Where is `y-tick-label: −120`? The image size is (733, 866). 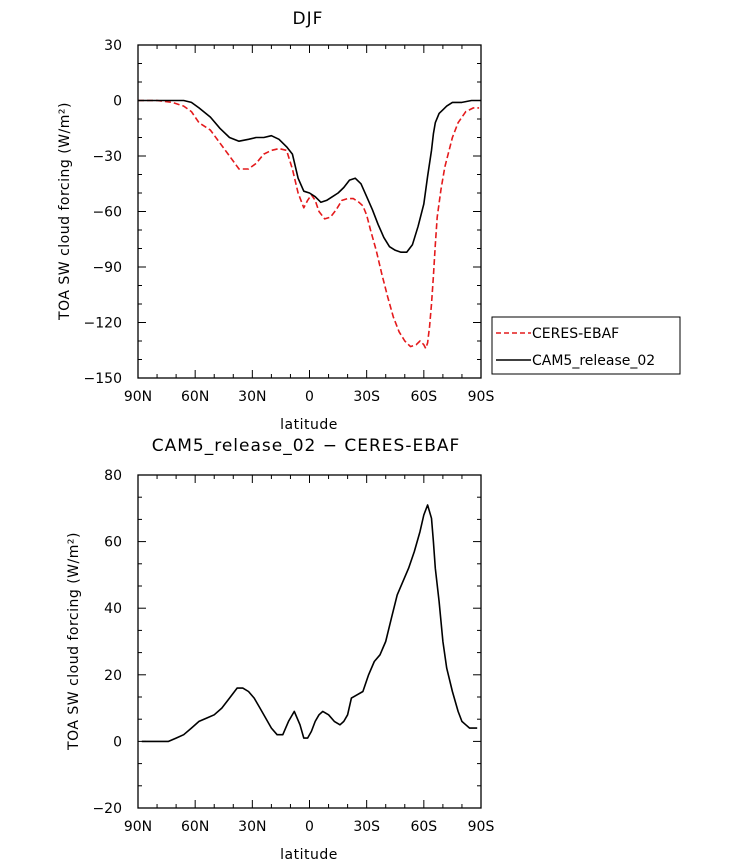 y-tick-label: −120 is located at coordinates (103, 324).